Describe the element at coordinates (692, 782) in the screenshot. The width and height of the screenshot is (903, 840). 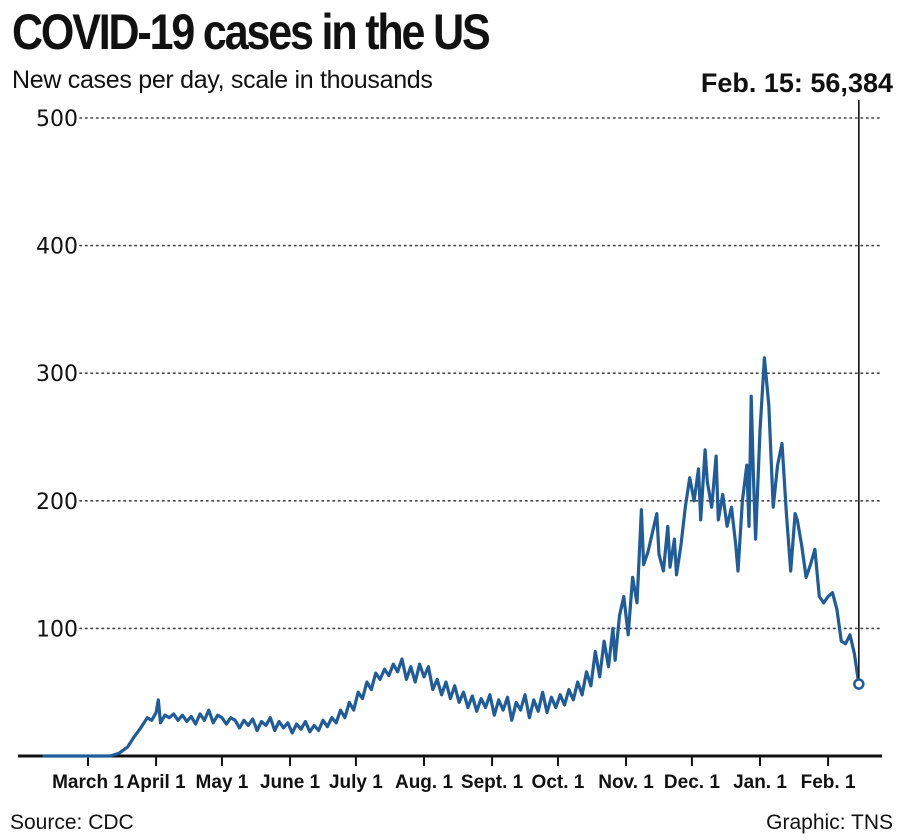
I see `x-tick-label: Dec. 1` at that location.